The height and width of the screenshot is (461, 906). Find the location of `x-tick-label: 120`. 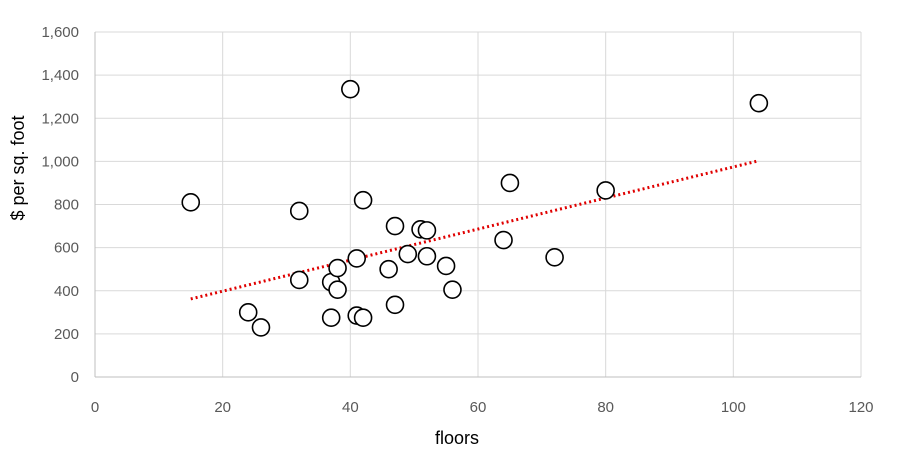

x-tick-label: 120 is located at coordinates (860, 407).